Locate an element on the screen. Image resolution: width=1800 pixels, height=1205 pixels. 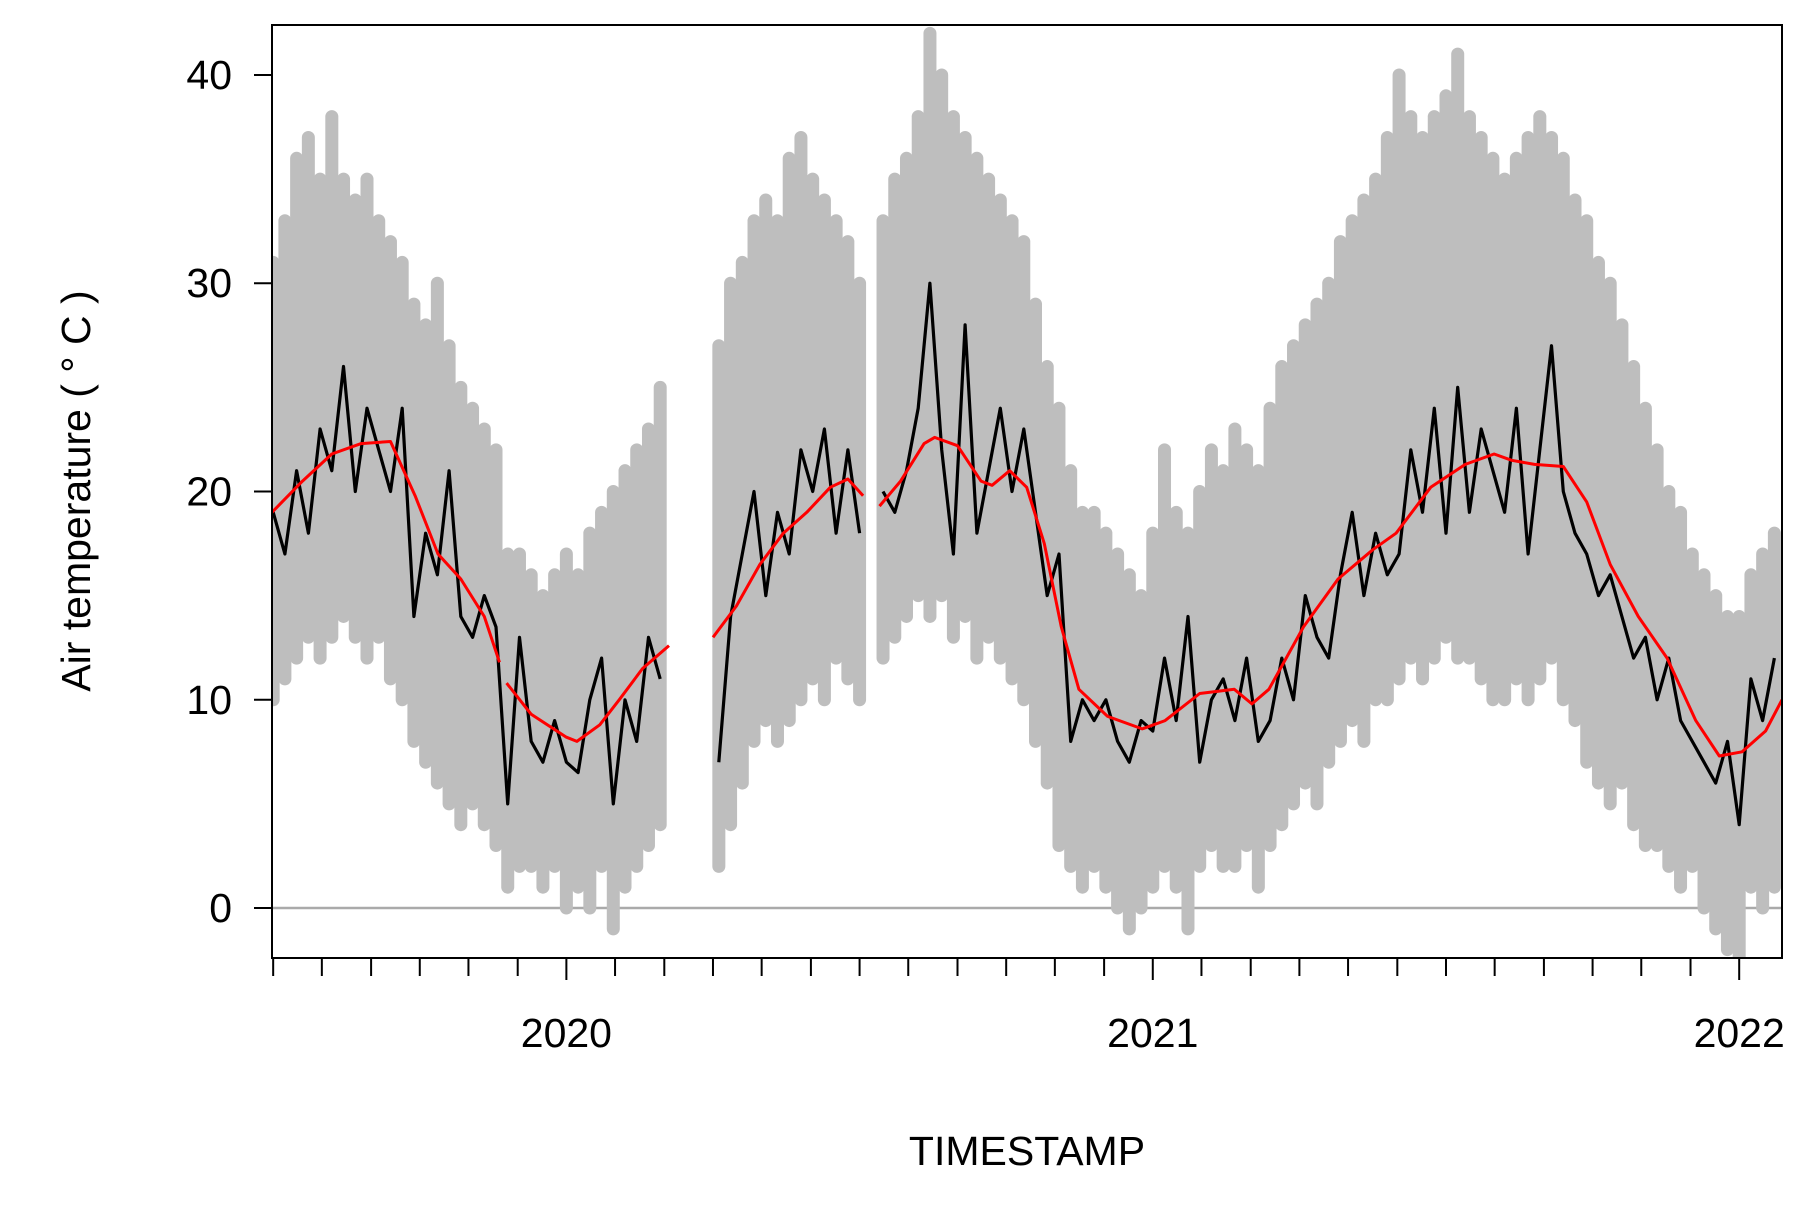
x-tick-label: 2022 is located at coordinates (1739, 1033).